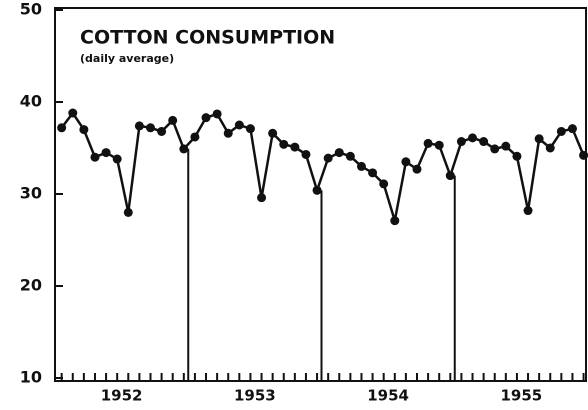  What do you see at coordinates (207, 38) in the screenshot?
I see `chart-title: COTTON CONSUMPTION` at bounding box center [207, 38].